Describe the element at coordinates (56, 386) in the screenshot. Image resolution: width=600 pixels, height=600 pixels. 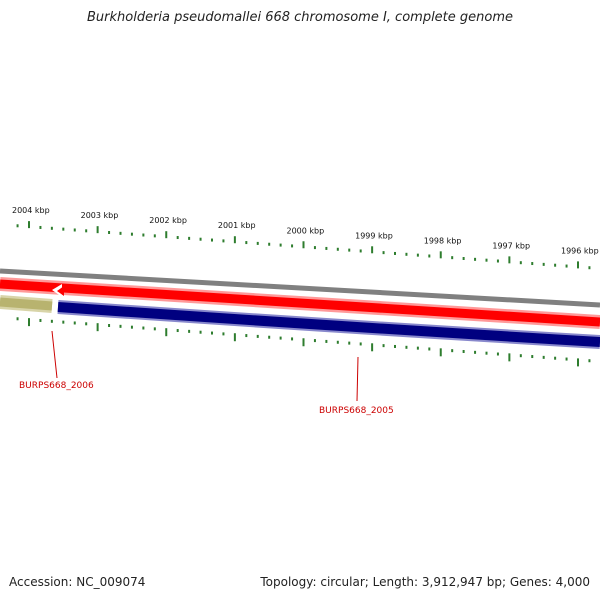
I see `gene-BURPS668_2006-label: BURPS668_2006` at that location.